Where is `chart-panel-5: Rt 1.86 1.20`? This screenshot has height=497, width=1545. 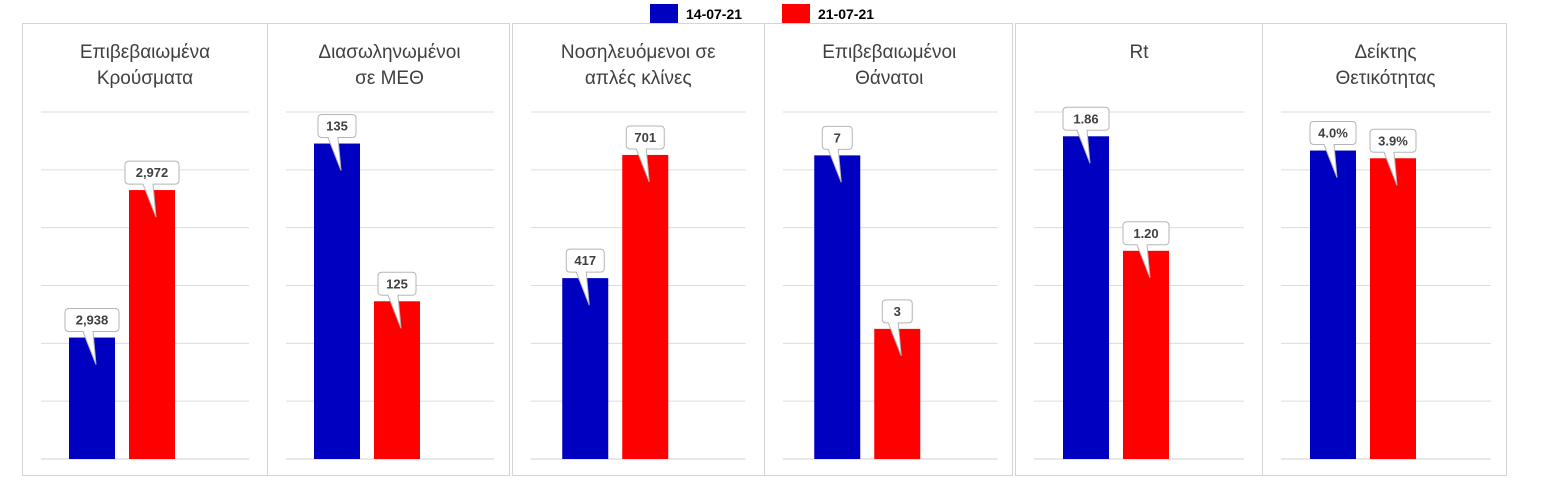 chart-panel-5: Rt 1.86 1.20 is located at coordinates (1139, 249).